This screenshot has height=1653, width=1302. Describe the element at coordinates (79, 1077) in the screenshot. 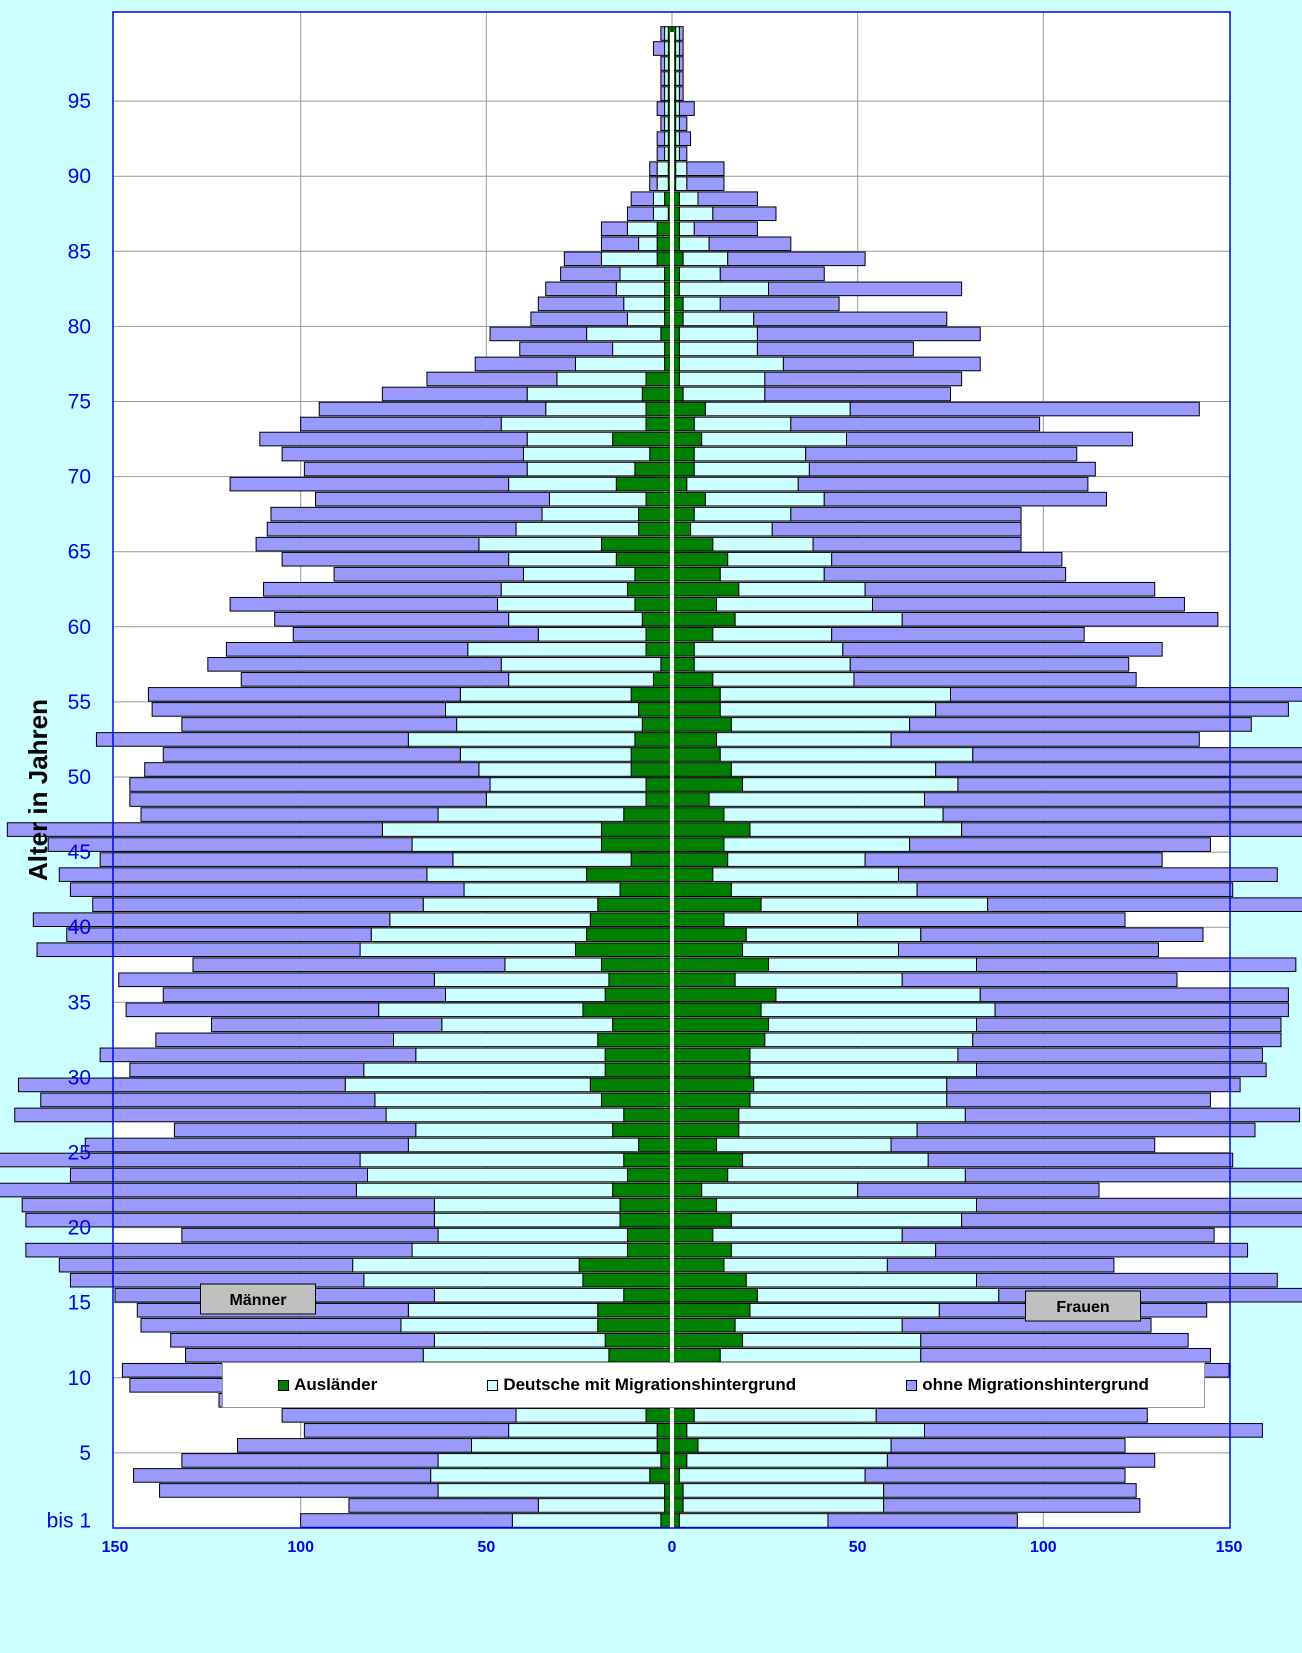

I see `y-tick-label: 30` at that location.